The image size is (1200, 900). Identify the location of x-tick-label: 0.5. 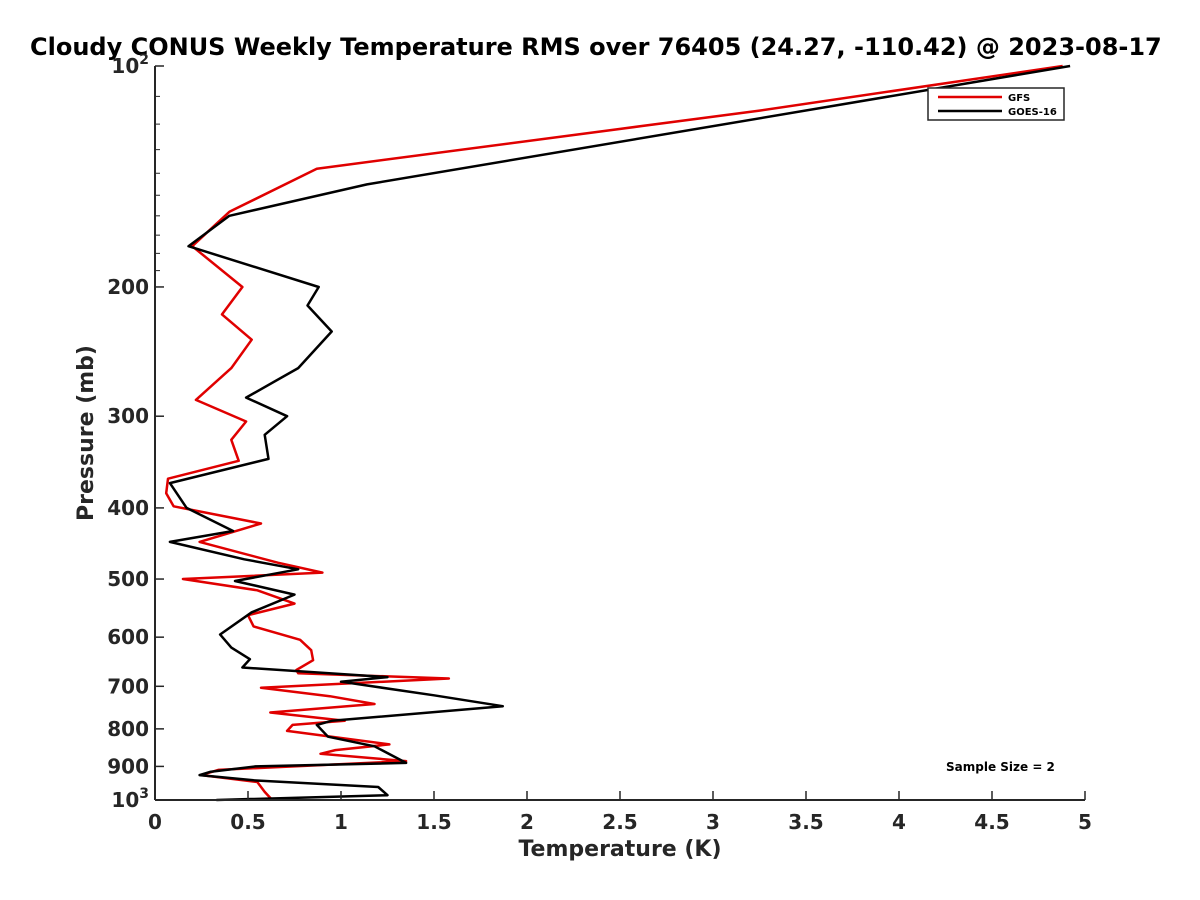
(247, 822).